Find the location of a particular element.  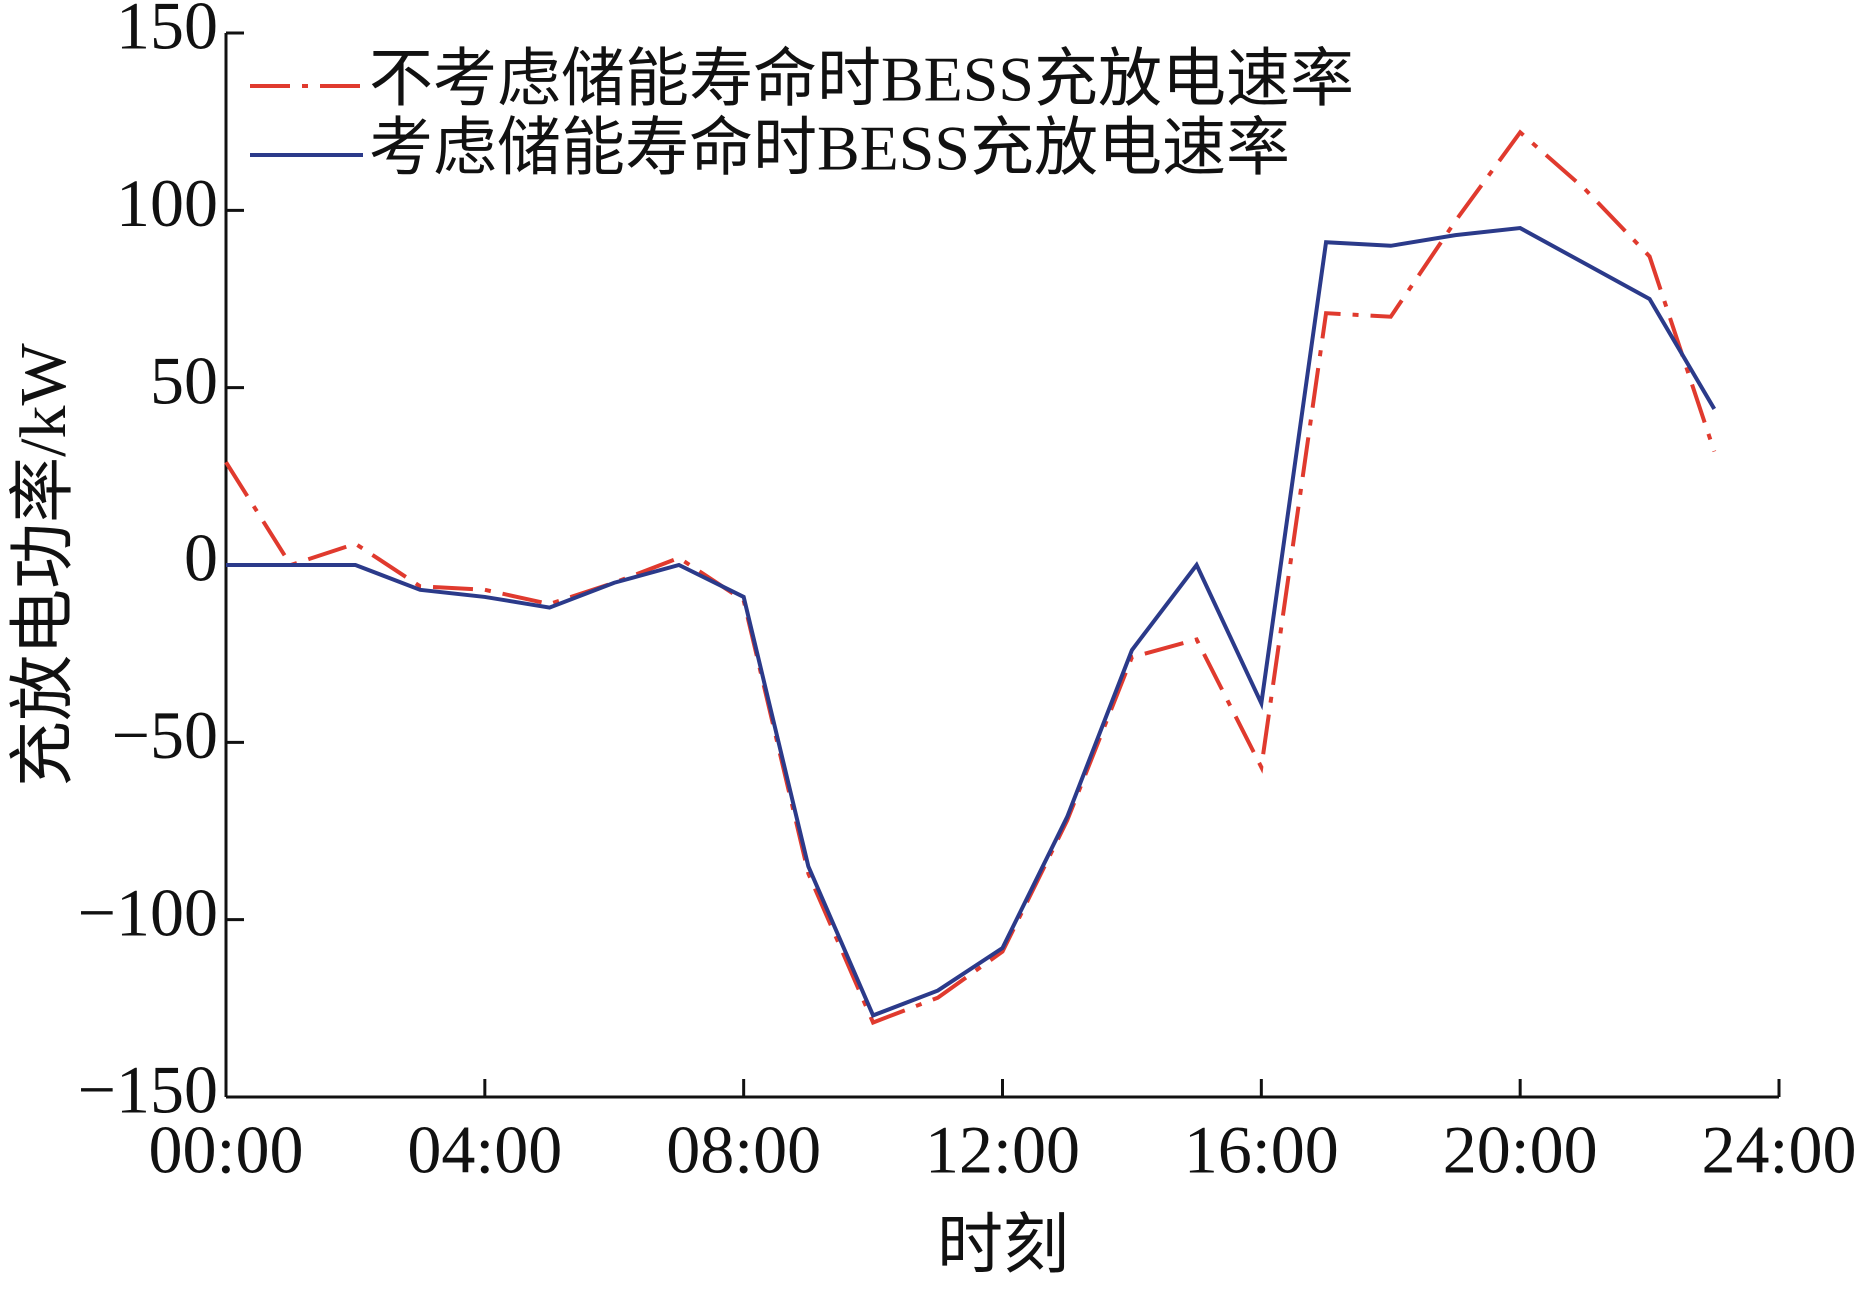

y-tick-label: −50 is located at coordinates (165, 735).